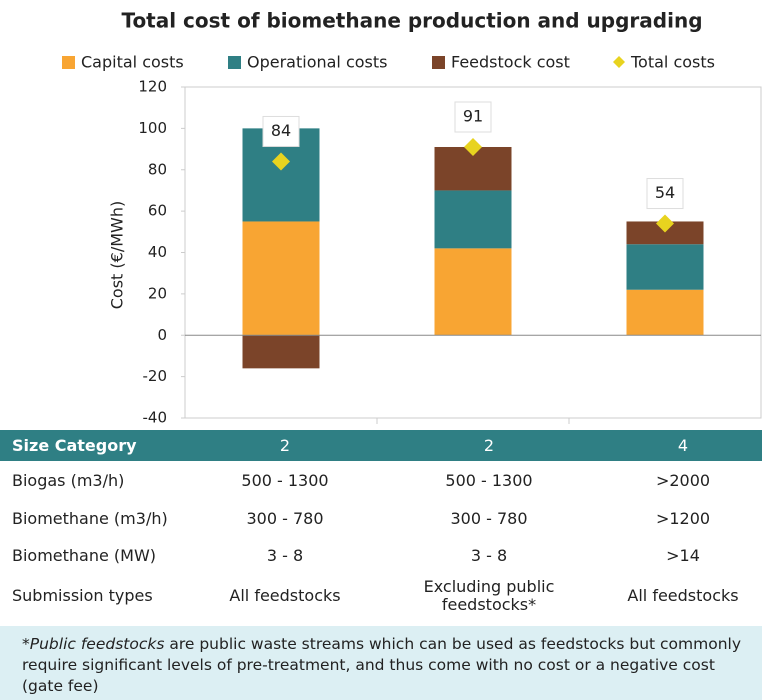 Image resolution: width=762 pixels, height=700 pixels. I want to click on y-tick-label: 0, so click(162, 335).